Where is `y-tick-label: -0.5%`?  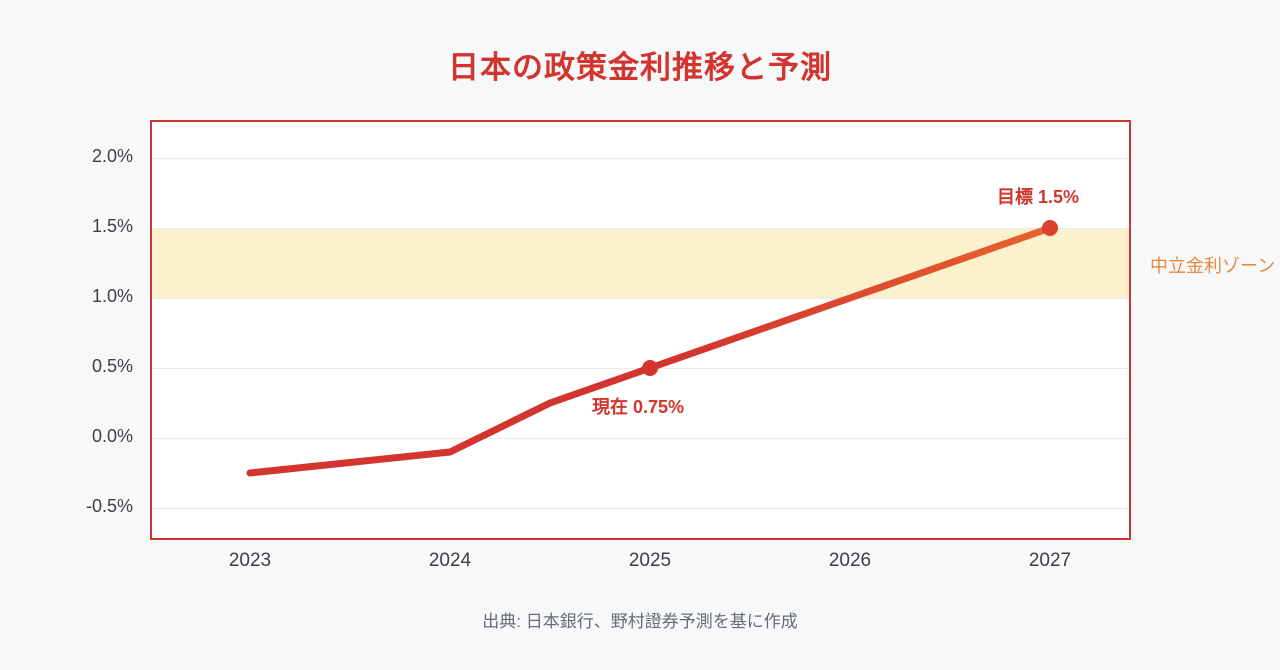
y-tick-label: -0.5% is located at coordinates (109, 506).